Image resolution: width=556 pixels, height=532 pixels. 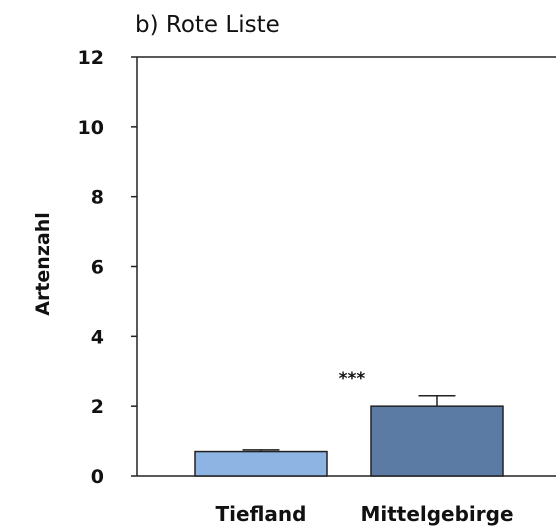 What do you see at coordinates (436, 514) in the screenshot?
I see `category-label: Mittelgebirge` at bounding box center [436, 514].